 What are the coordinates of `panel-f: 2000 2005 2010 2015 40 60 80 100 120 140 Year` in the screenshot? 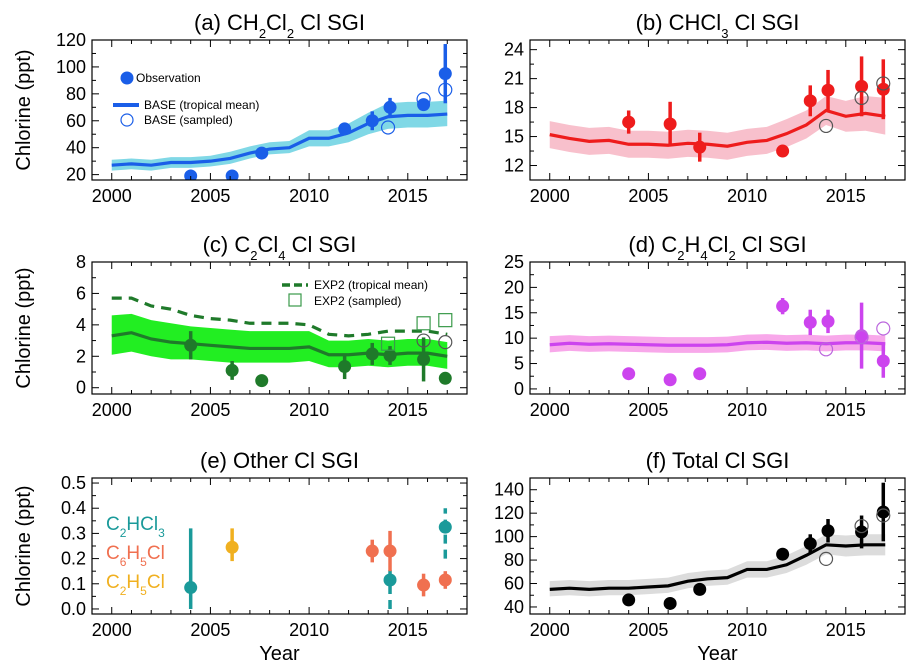 It's located at (700, 571).